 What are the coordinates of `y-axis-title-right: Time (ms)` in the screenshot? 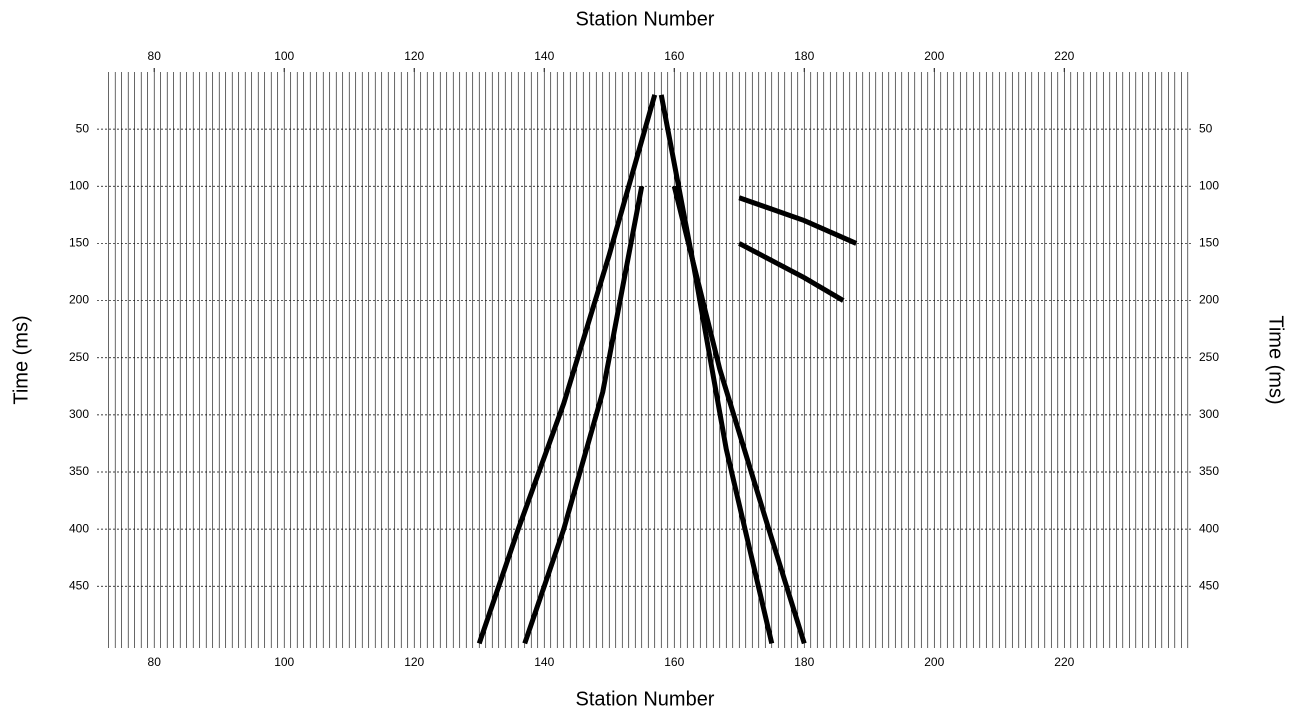 It's located at (1276, 359).